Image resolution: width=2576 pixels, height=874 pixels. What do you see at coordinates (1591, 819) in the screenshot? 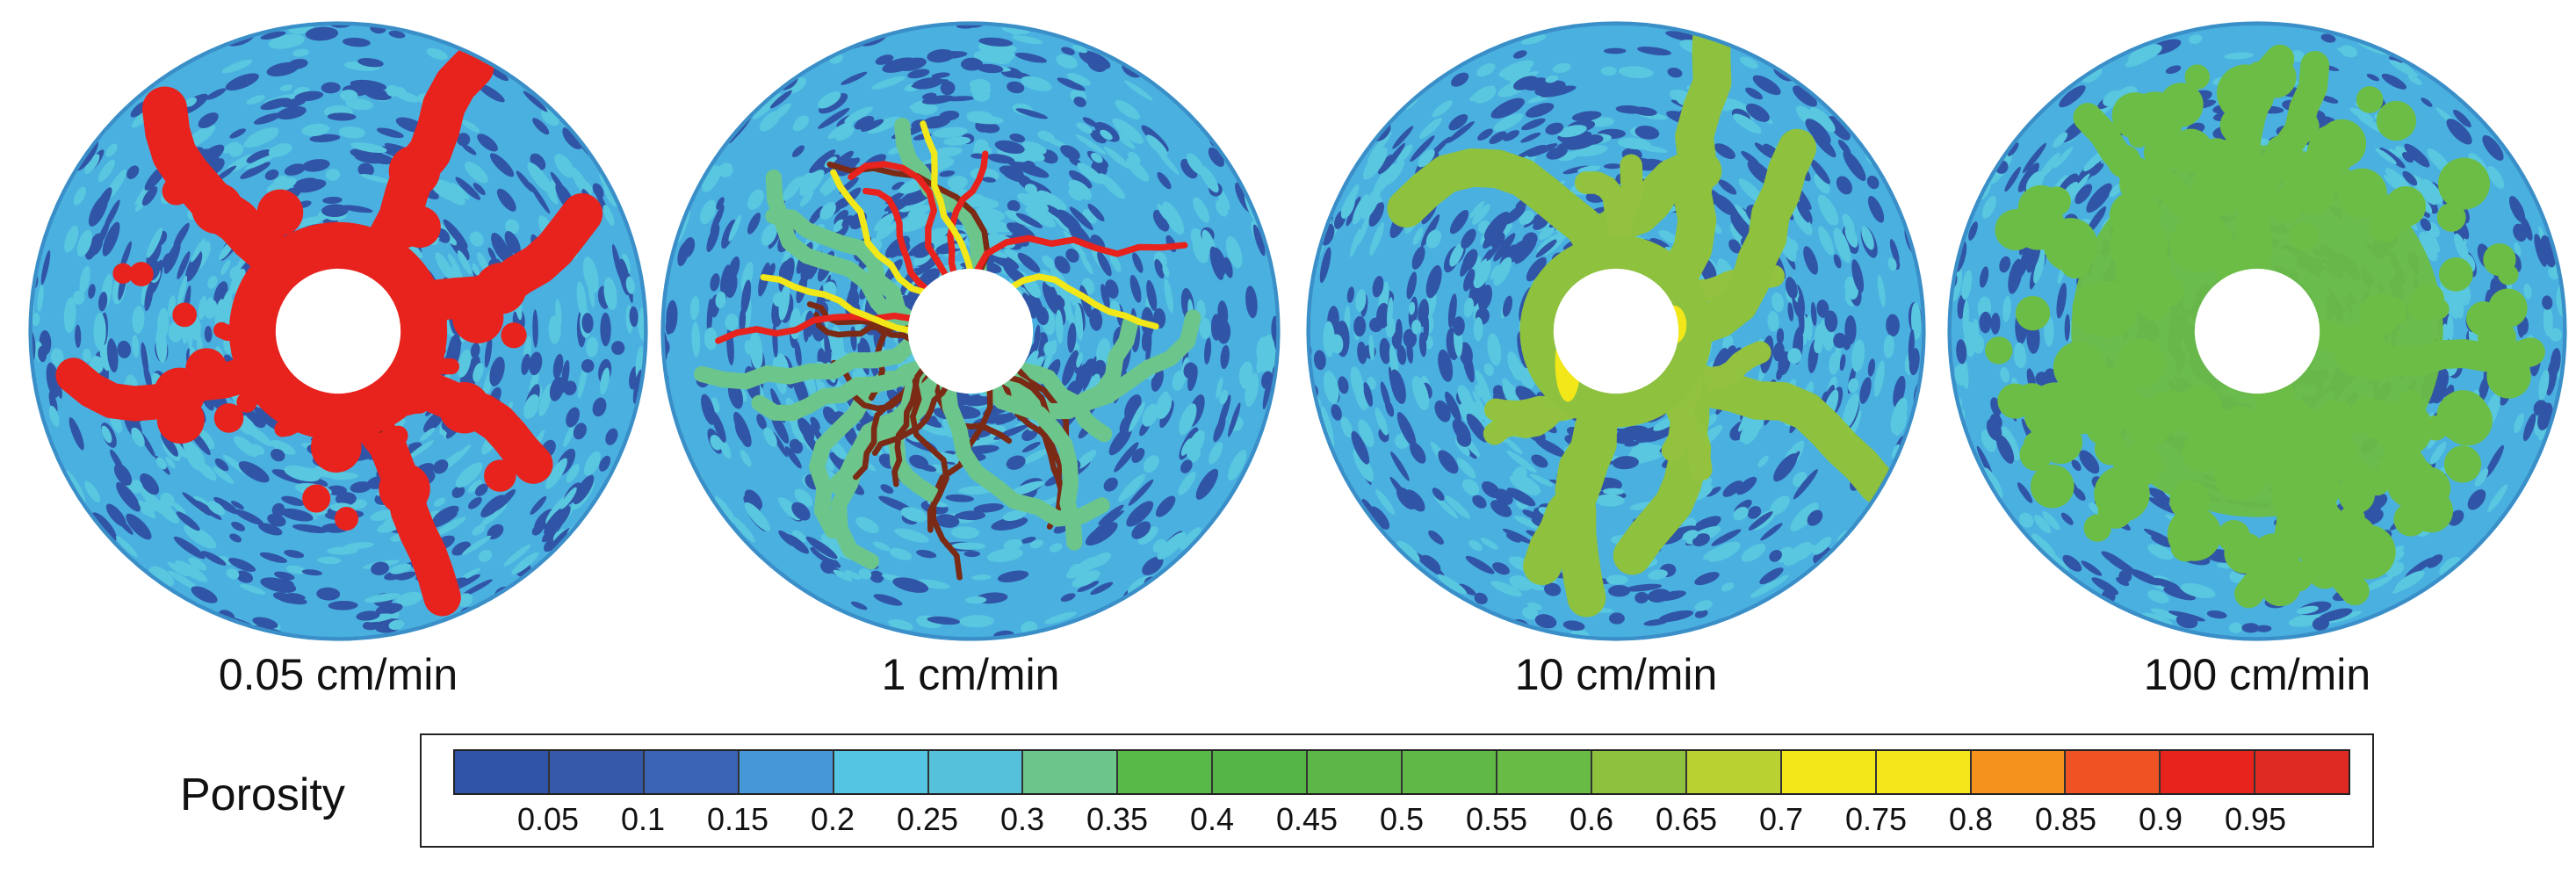
I see `colorbar-tick: 0.6` at bounding box center [1591, 819].